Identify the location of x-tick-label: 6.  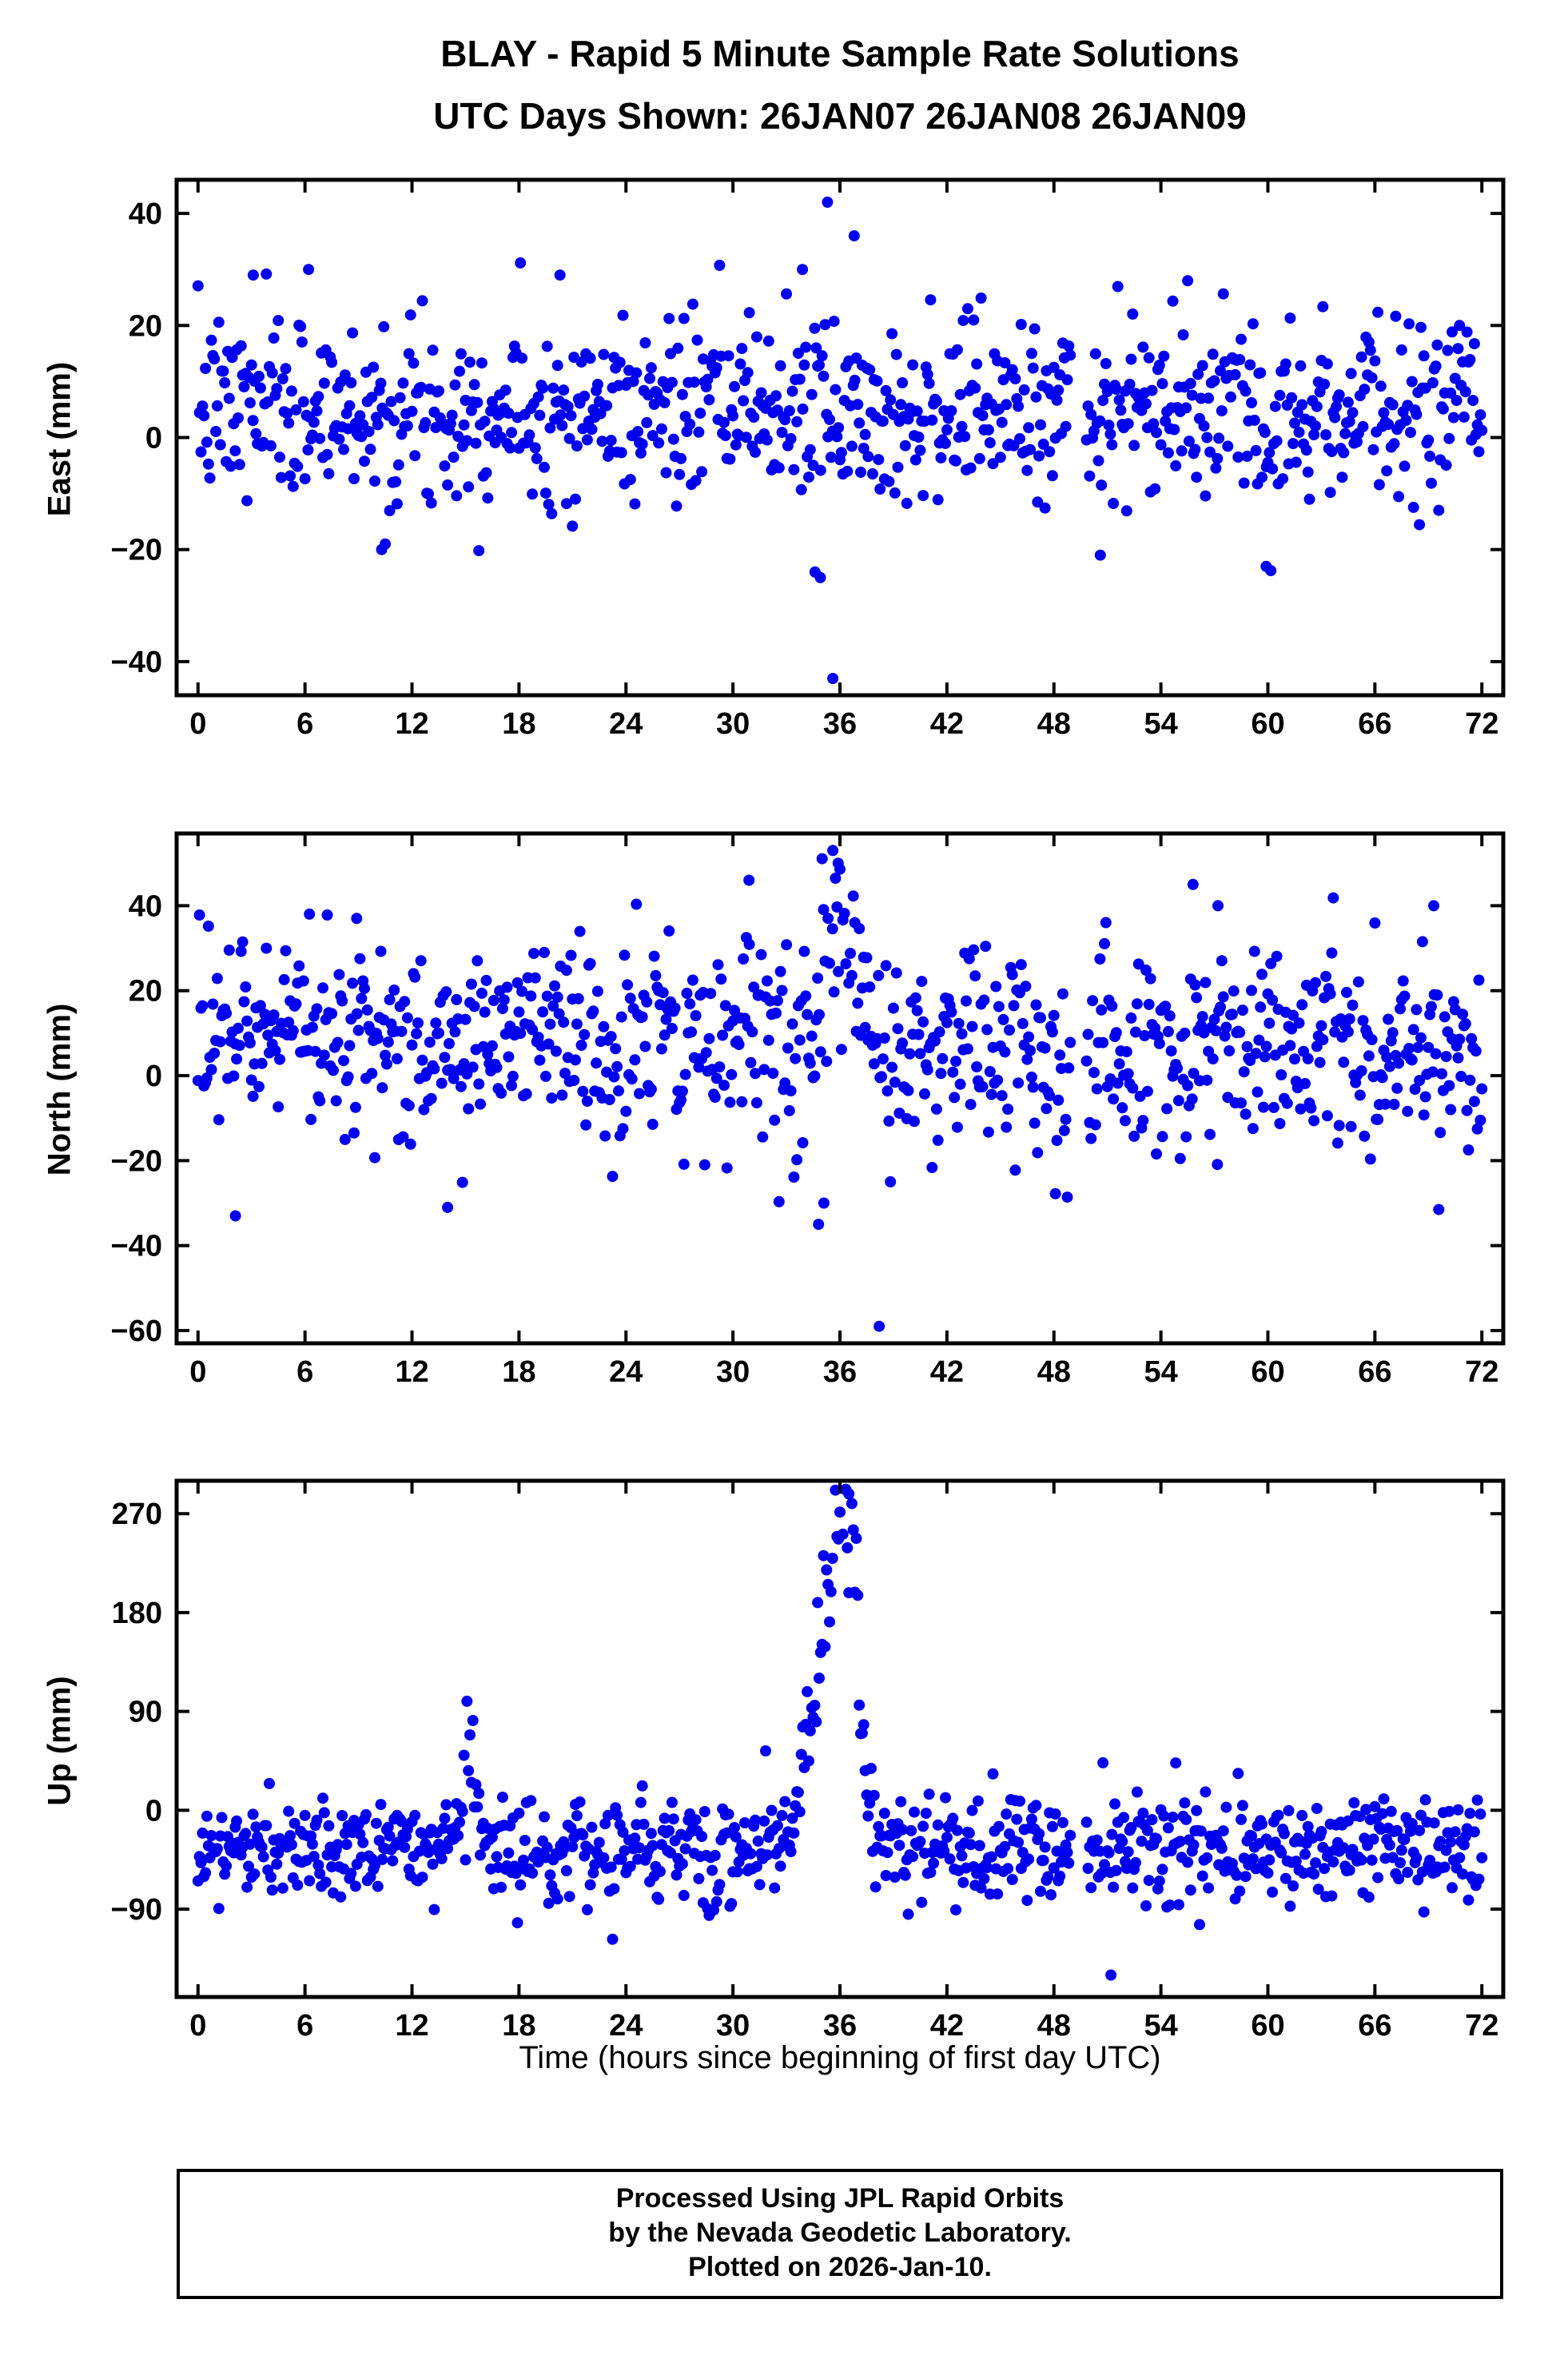
(304, 1372).